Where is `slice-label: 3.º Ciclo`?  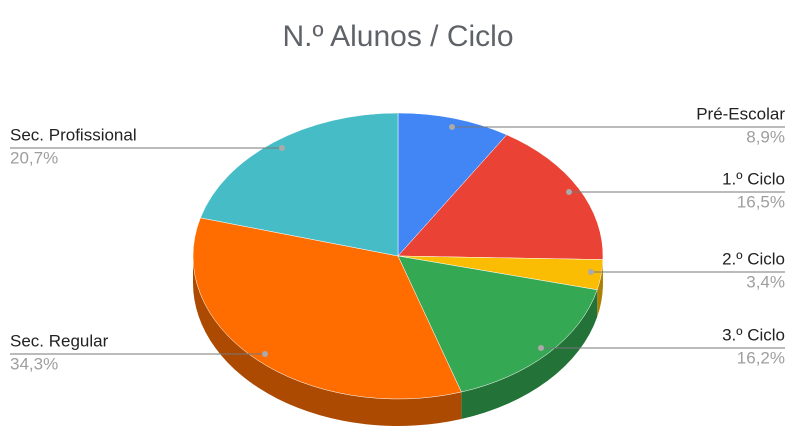 slice-label: 3.º Ciclo is located at coordinates (753, 334).